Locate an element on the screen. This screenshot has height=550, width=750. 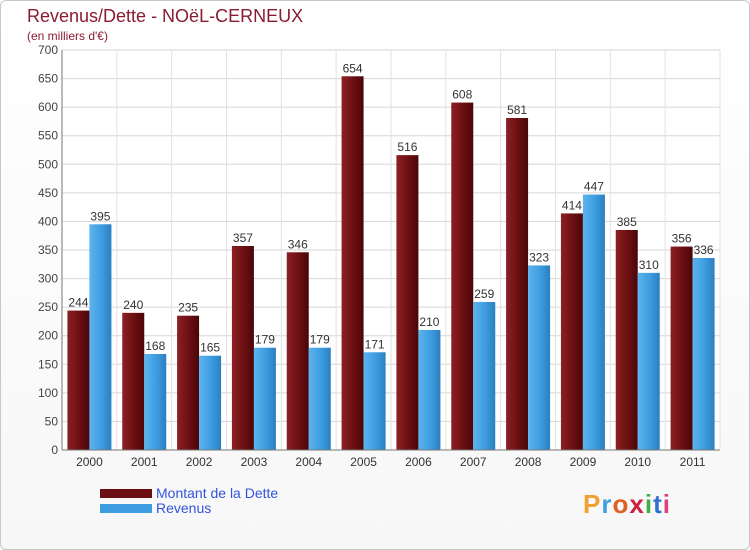
data-label-dette: 244 is located at coordinates (78, 303).